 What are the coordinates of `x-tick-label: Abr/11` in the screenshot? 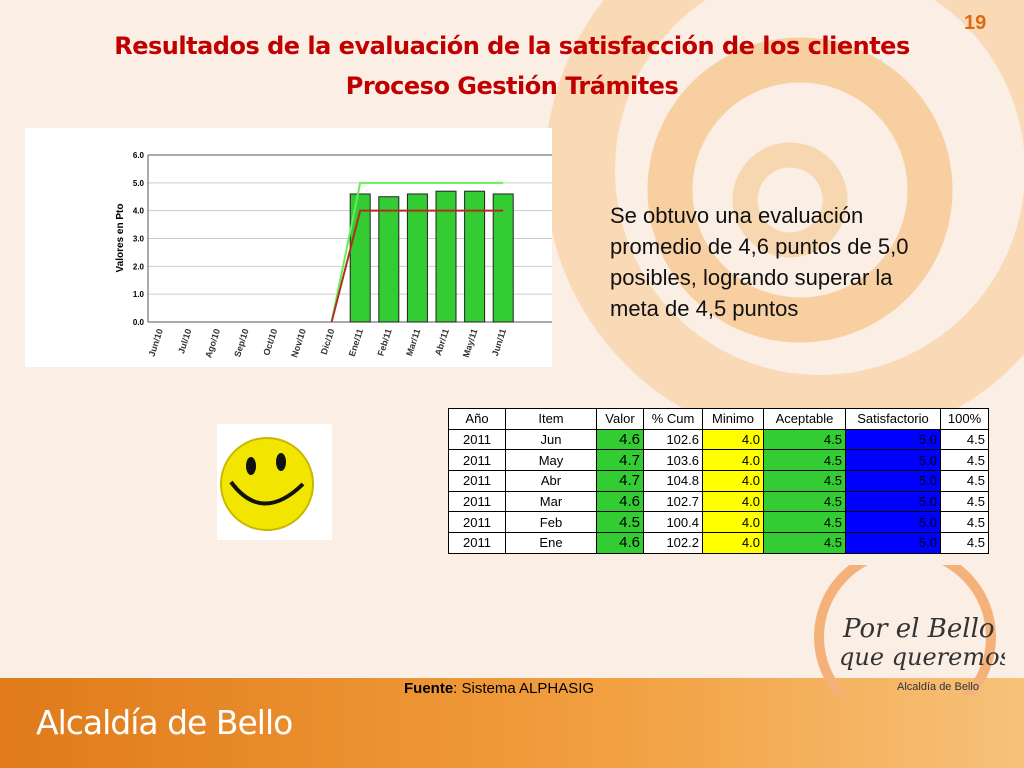 It's located at (442, 342).